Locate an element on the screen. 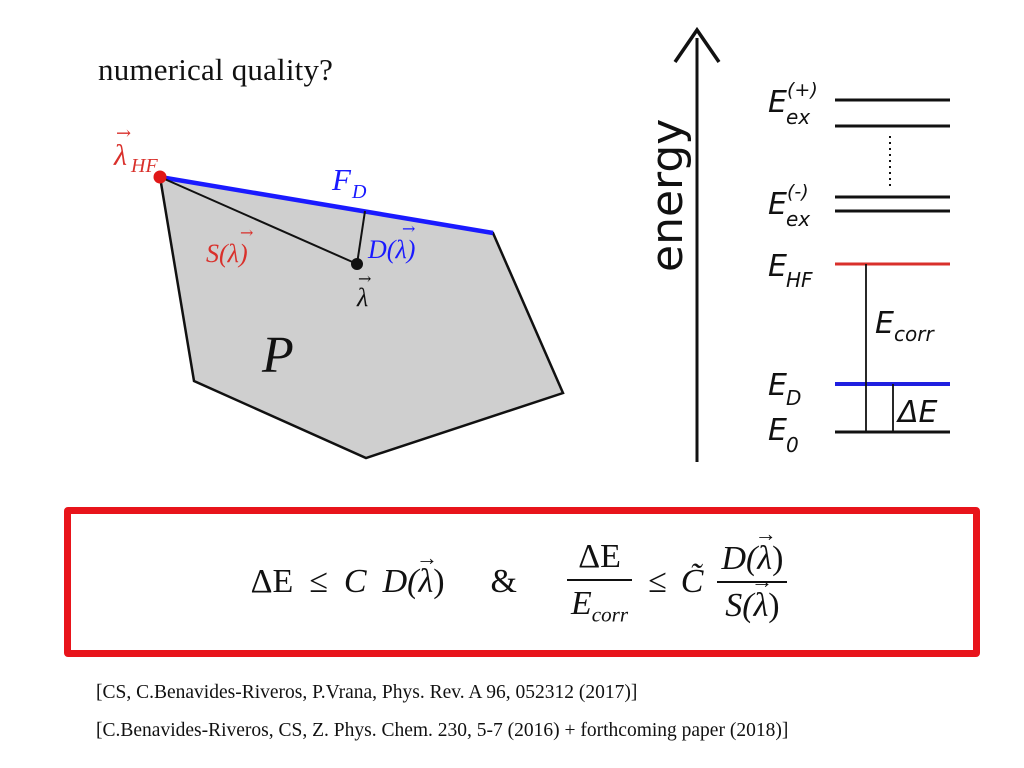  label-E-corr: E corr is located at coordinates (905, 326).